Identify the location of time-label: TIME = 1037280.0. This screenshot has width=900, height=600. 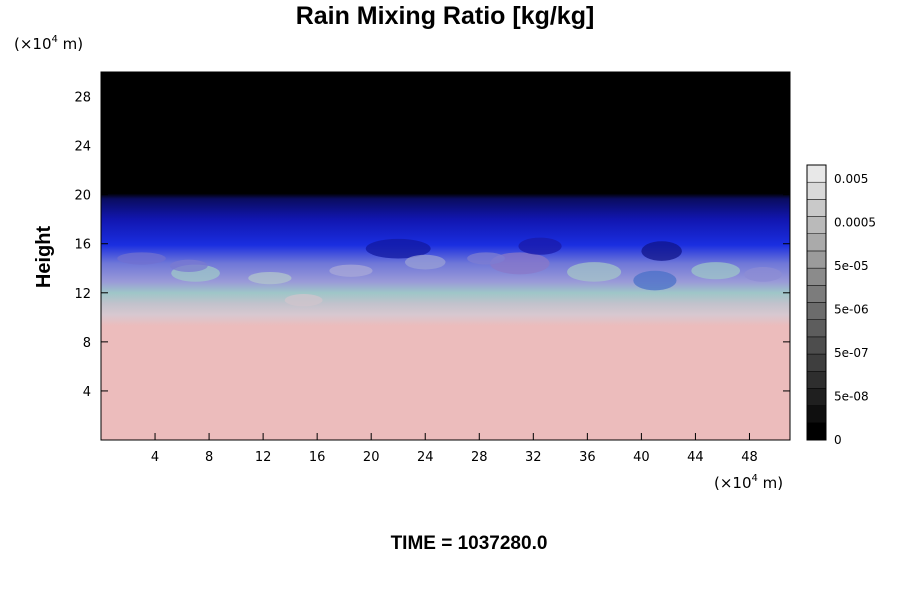
(469, 543).